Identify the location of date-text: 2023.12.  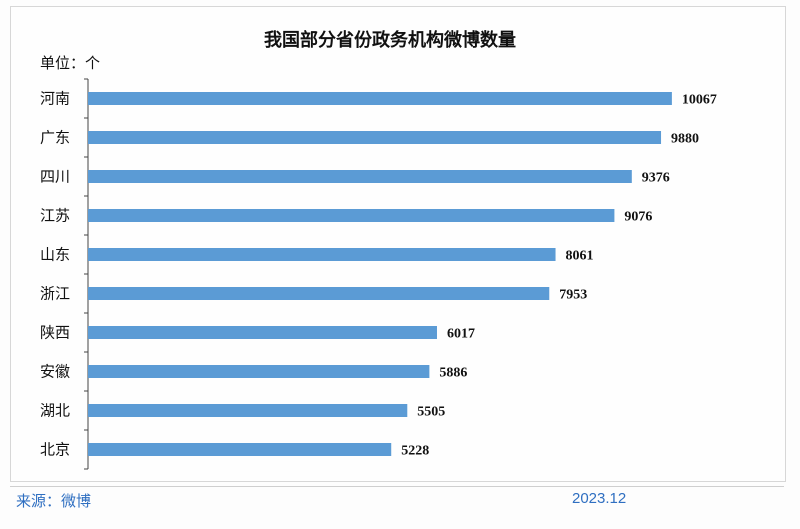
(599, 498).